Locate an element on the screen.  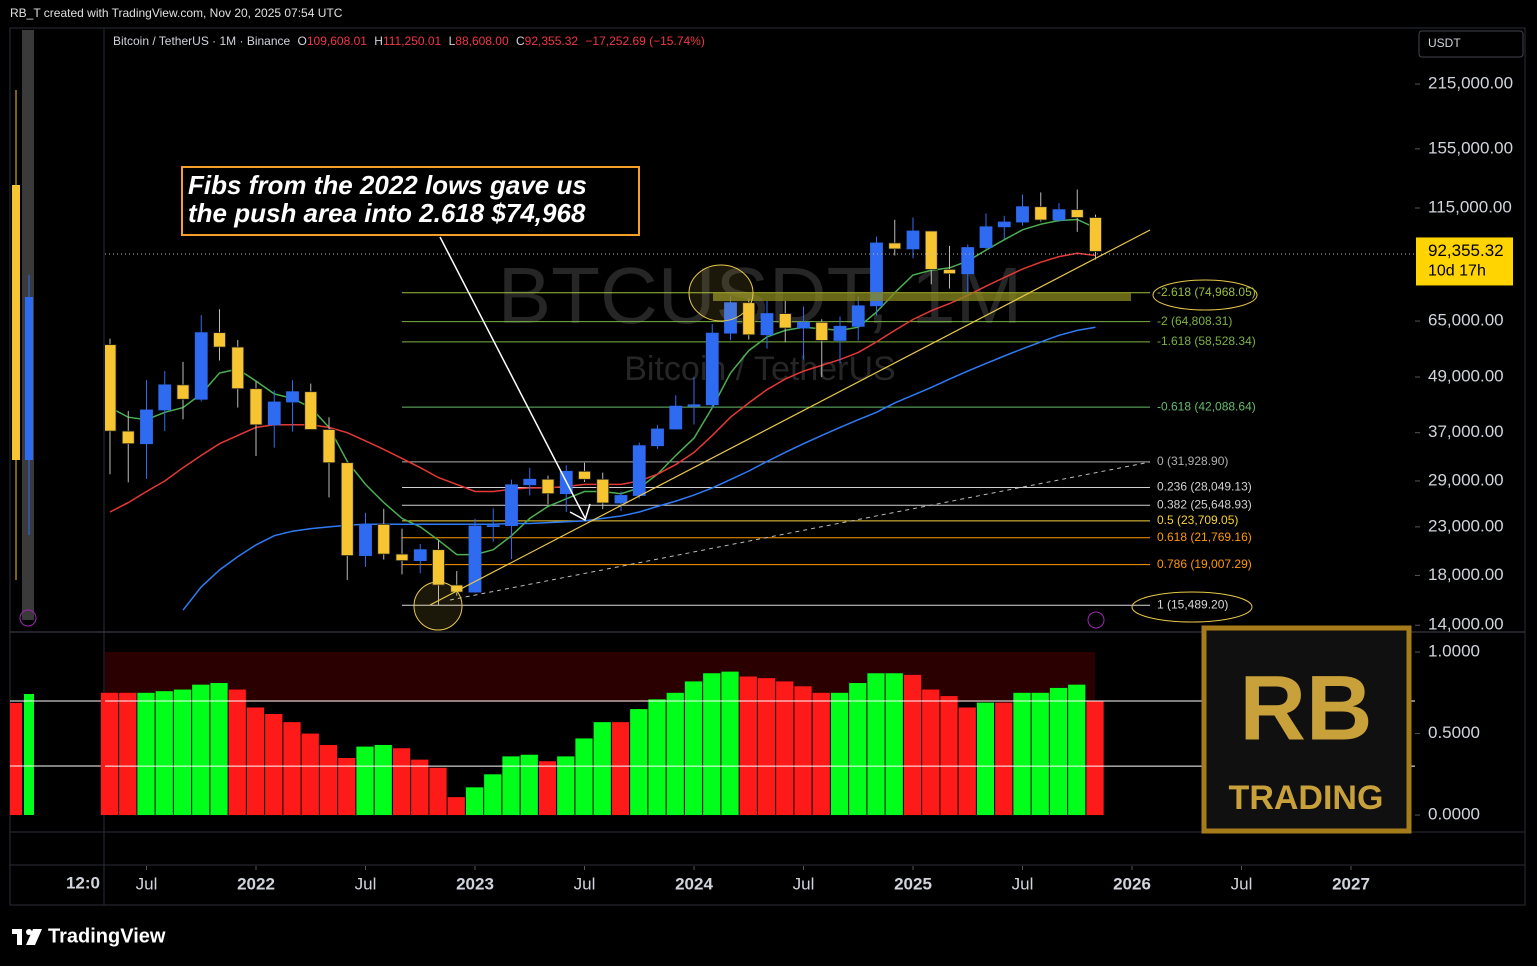
y-tick-label: 18,000.00 is located at coordinates (1466, 574).